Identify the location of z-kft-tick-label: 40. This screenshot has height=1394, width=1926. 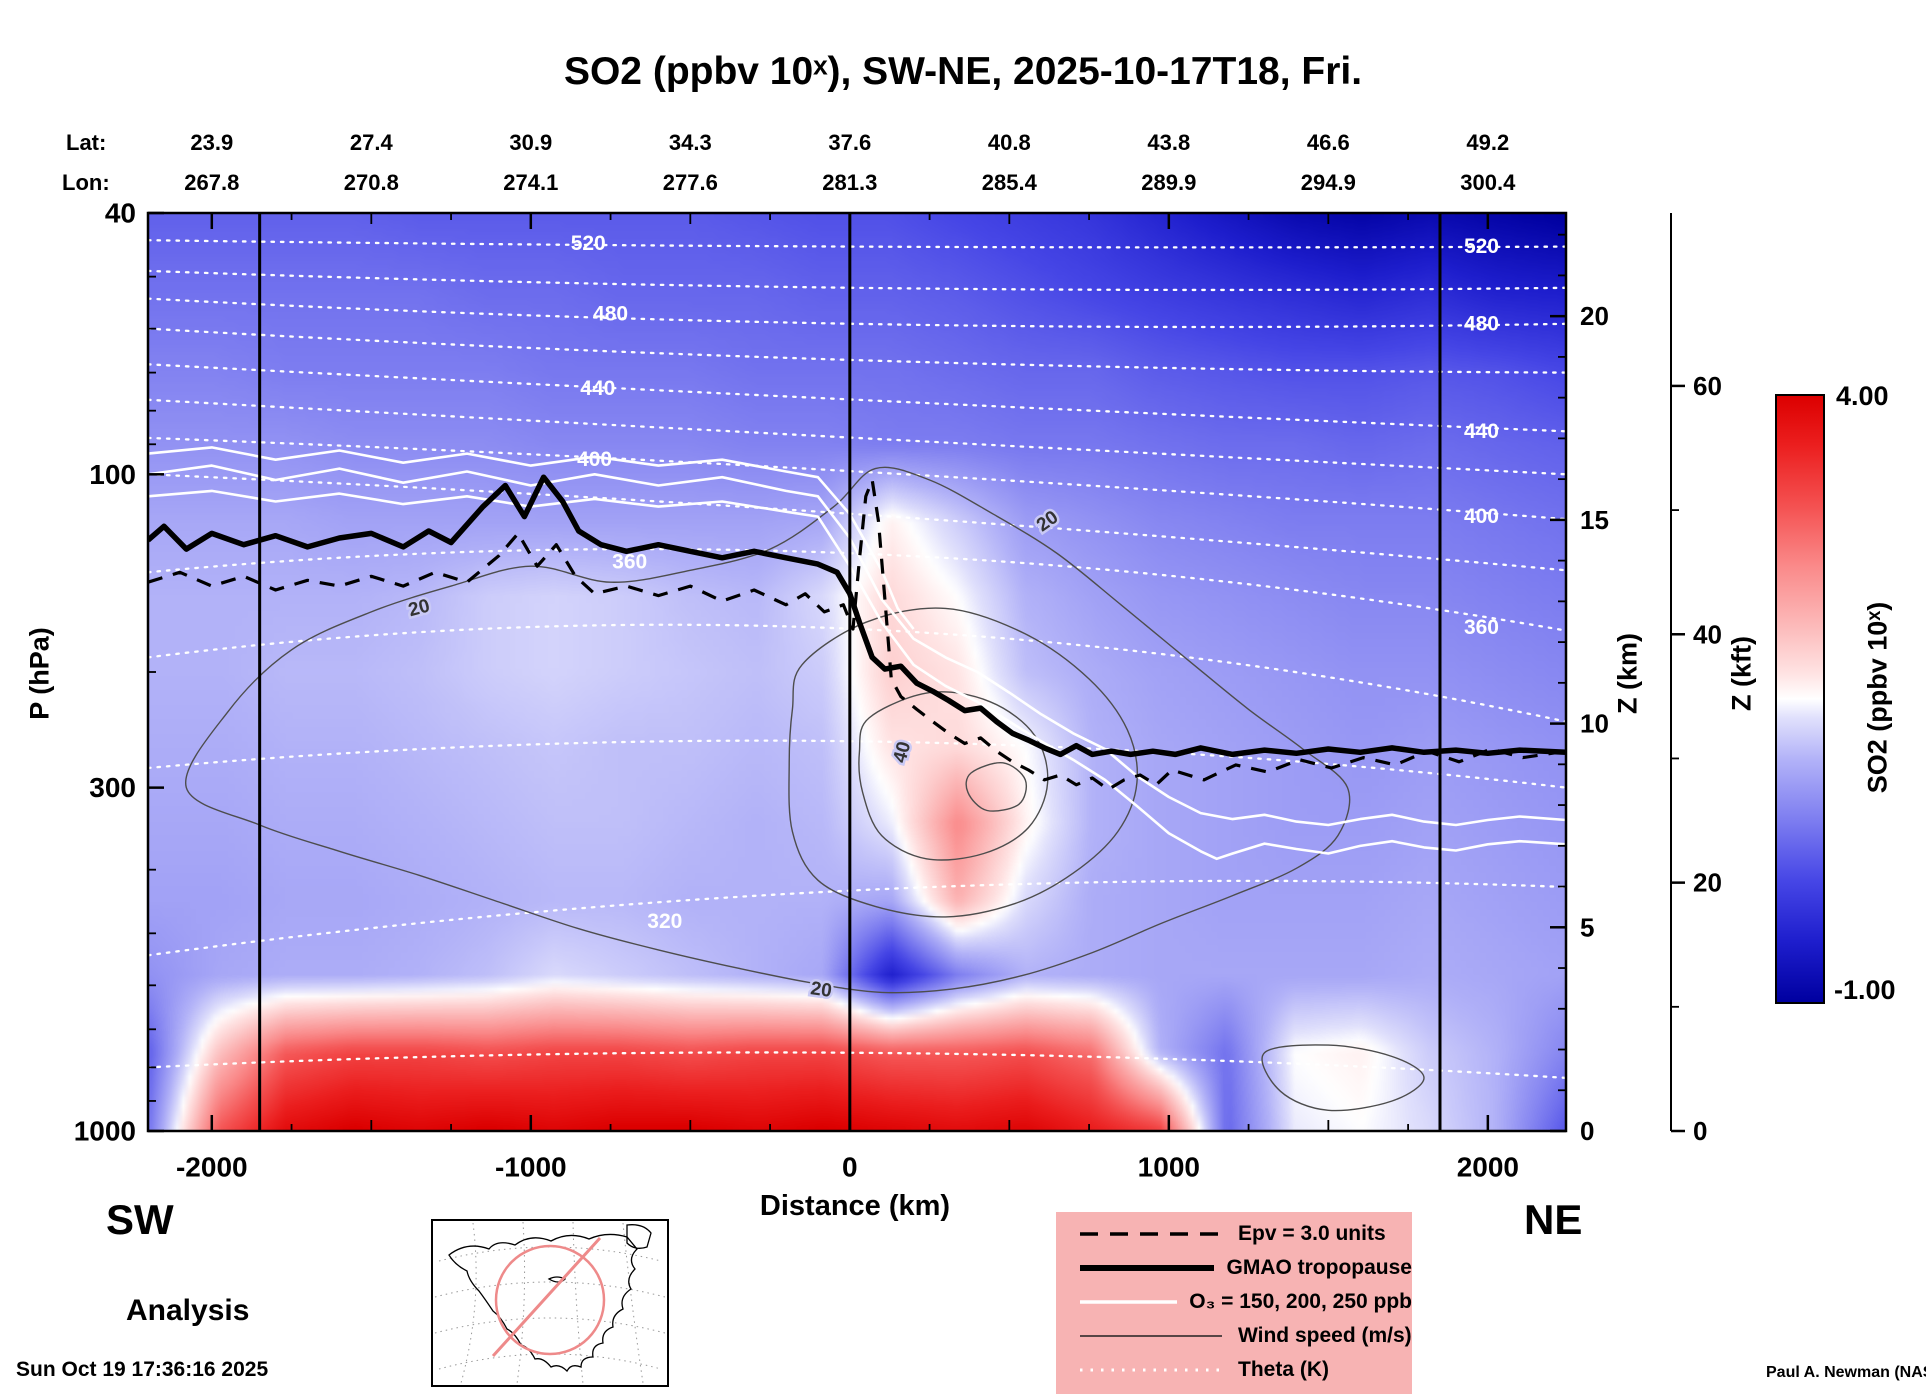
(1707, 634).